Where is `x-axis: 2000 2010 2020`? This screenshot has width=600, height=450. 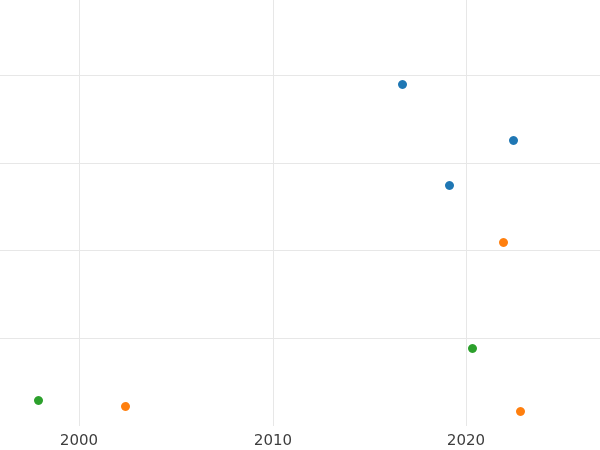
x-axis: 2000 2010 2020 is located at coordinates (300, 438).